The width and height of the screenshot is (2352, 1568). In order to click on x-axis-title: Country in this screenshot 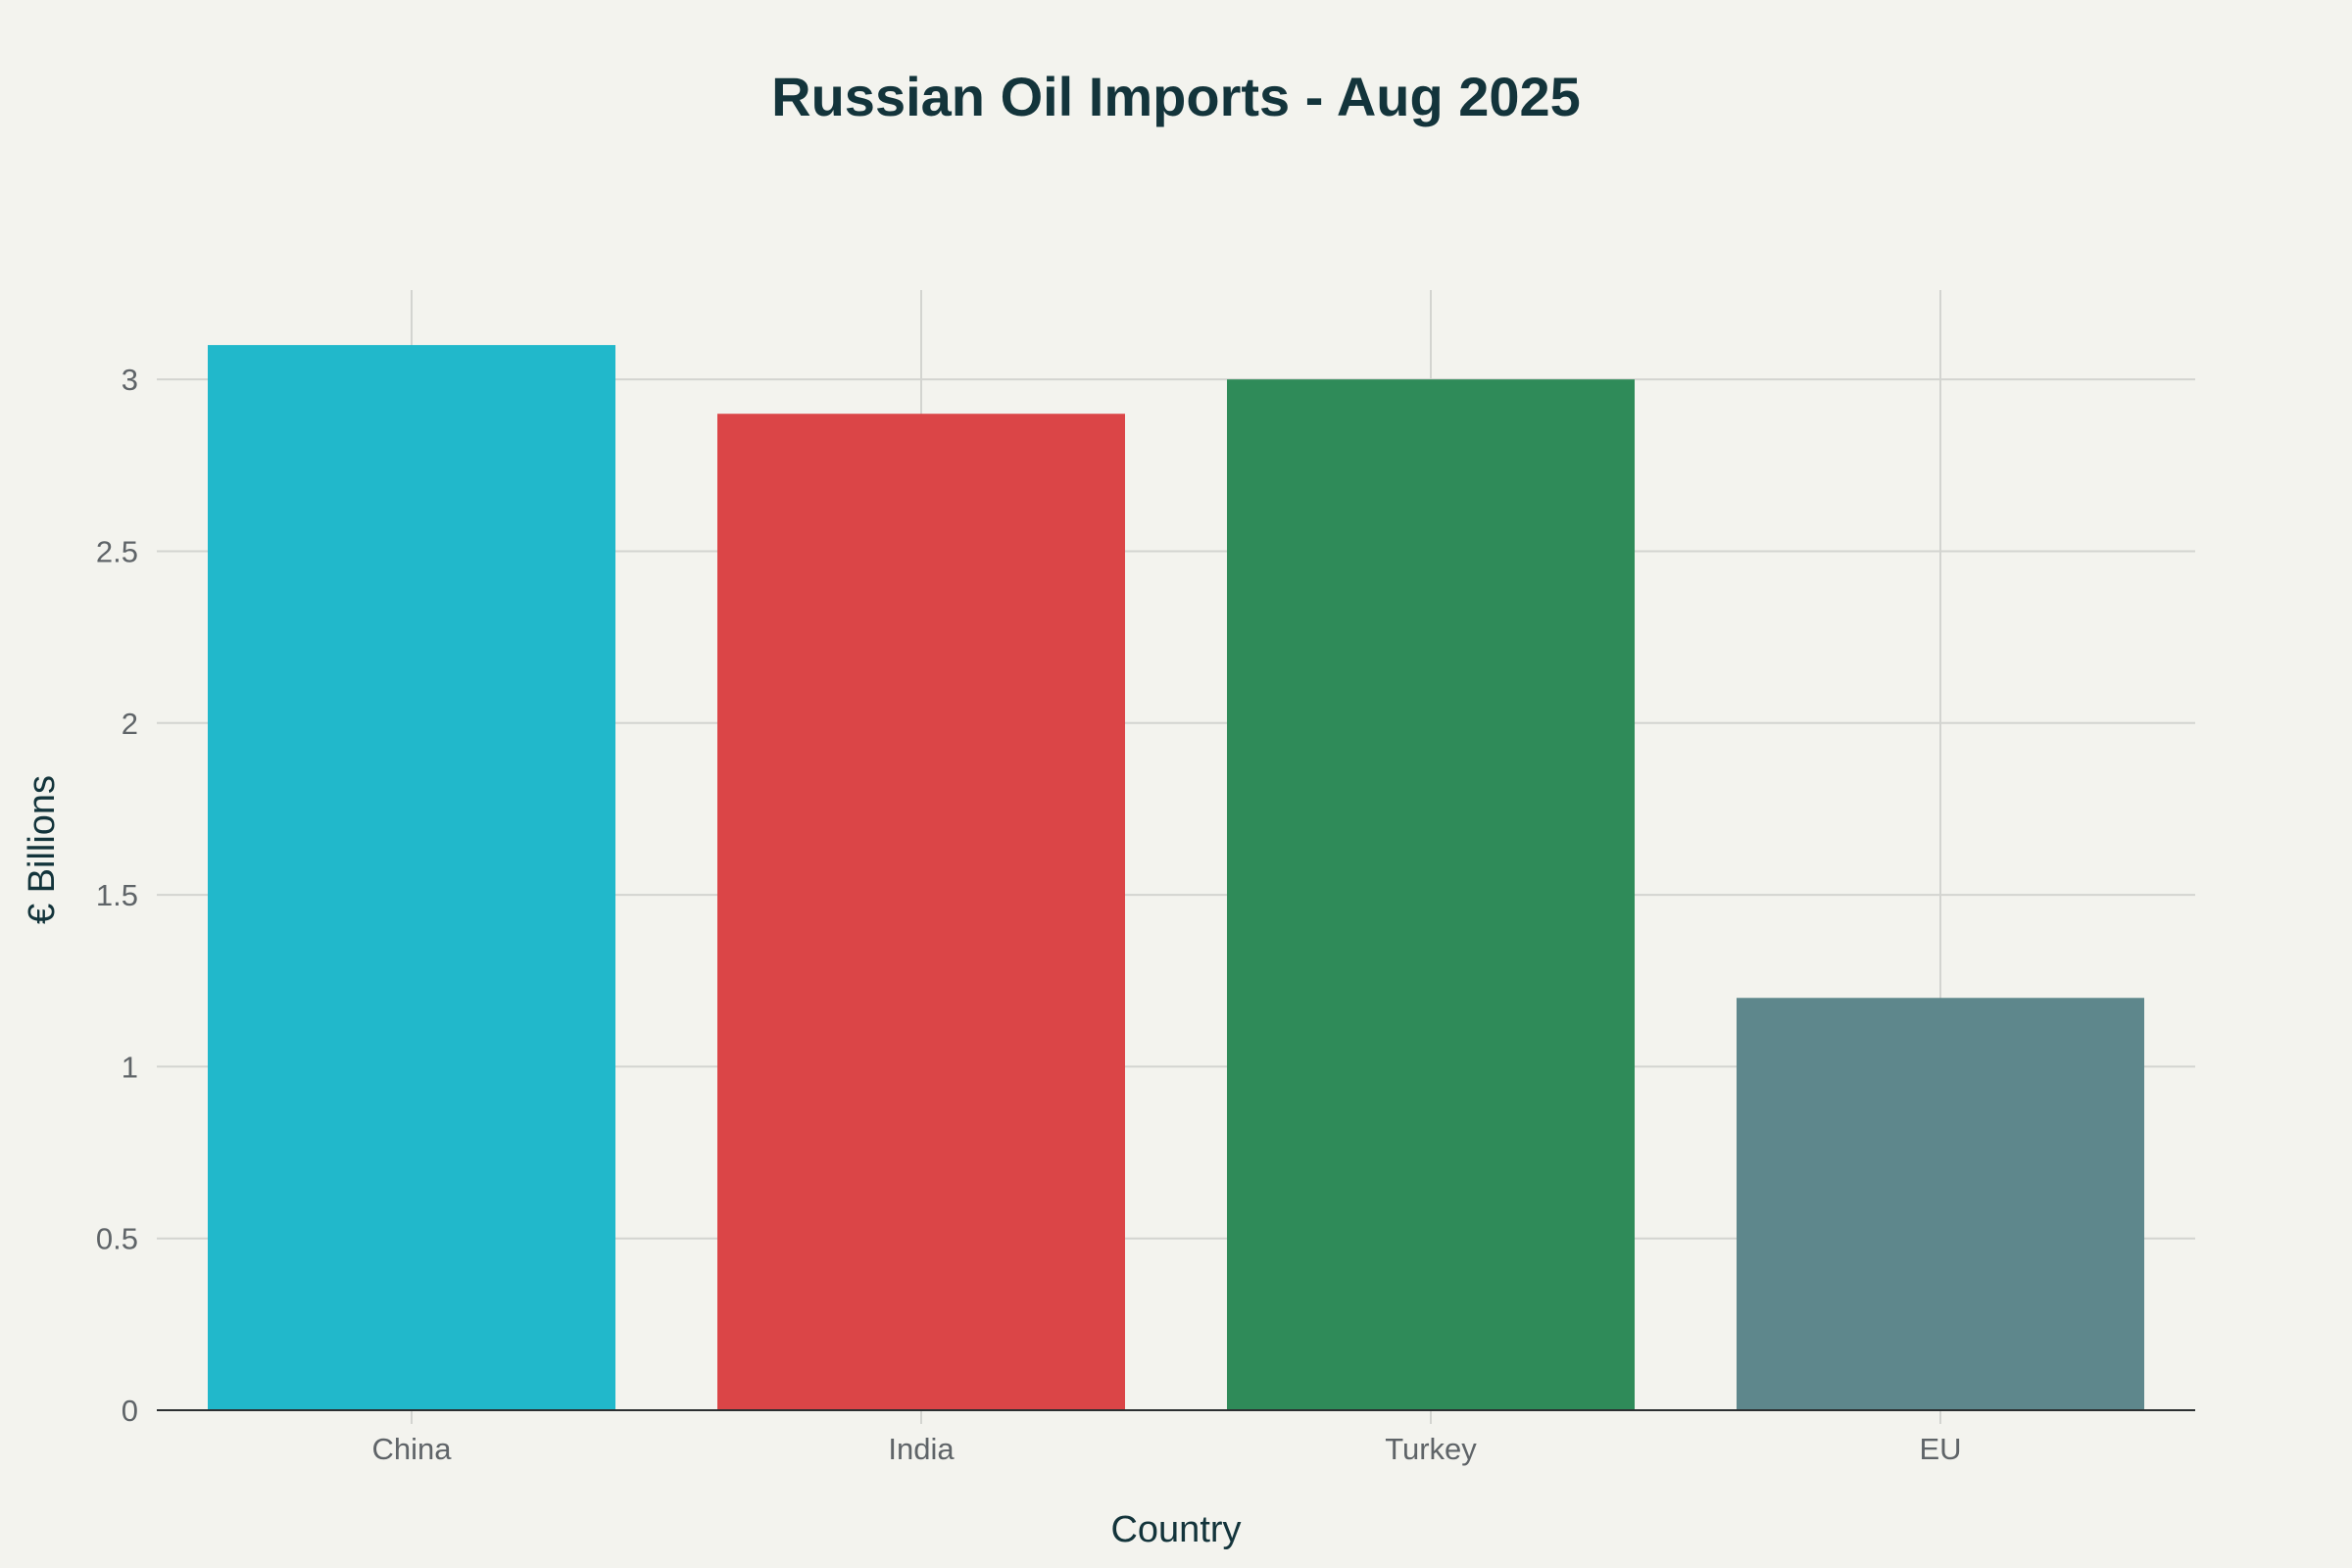, I will do `click(1175, 1529)`.